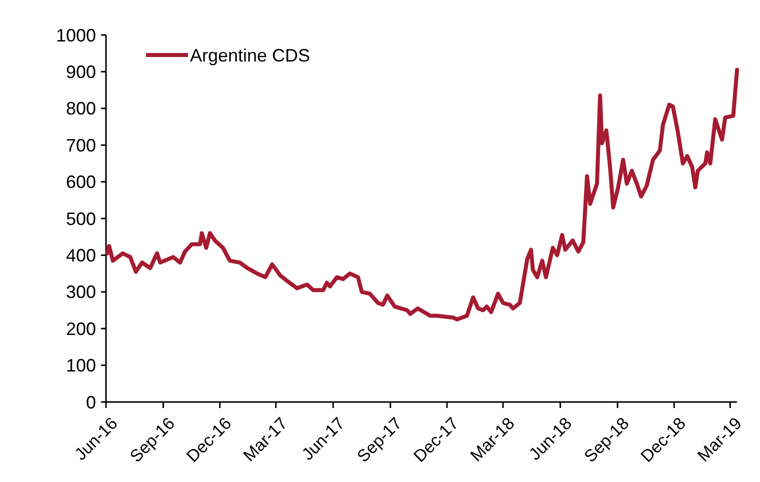 The height and width of the screenshot is (482, 760). What do you see at coordinates (81, 328) in the screenshot?
I see `y-tick-label: 200` at bounding box center [81, 328].